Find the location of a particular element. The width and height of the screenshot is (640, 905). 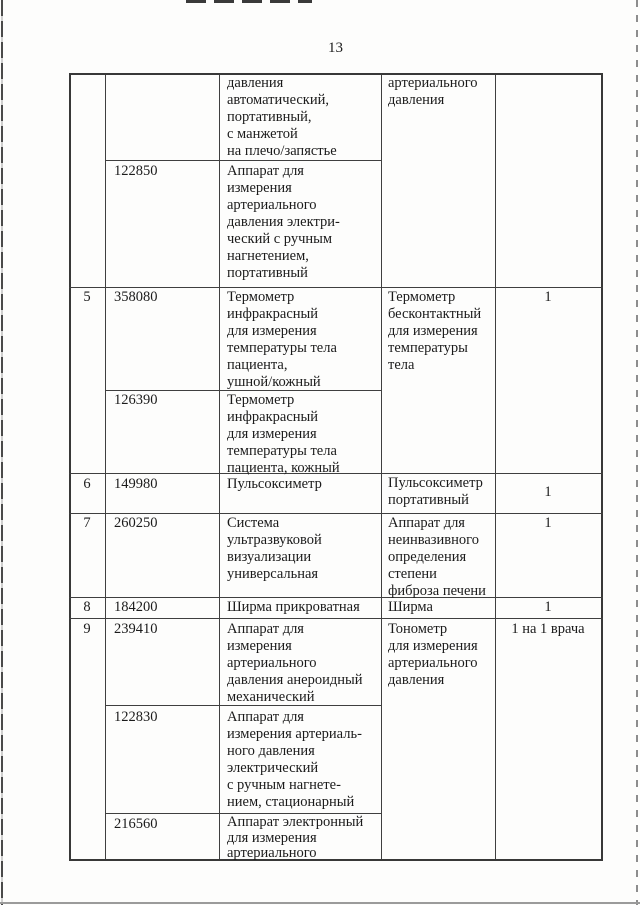

page-edge-right is located at coordinates (637, 452).